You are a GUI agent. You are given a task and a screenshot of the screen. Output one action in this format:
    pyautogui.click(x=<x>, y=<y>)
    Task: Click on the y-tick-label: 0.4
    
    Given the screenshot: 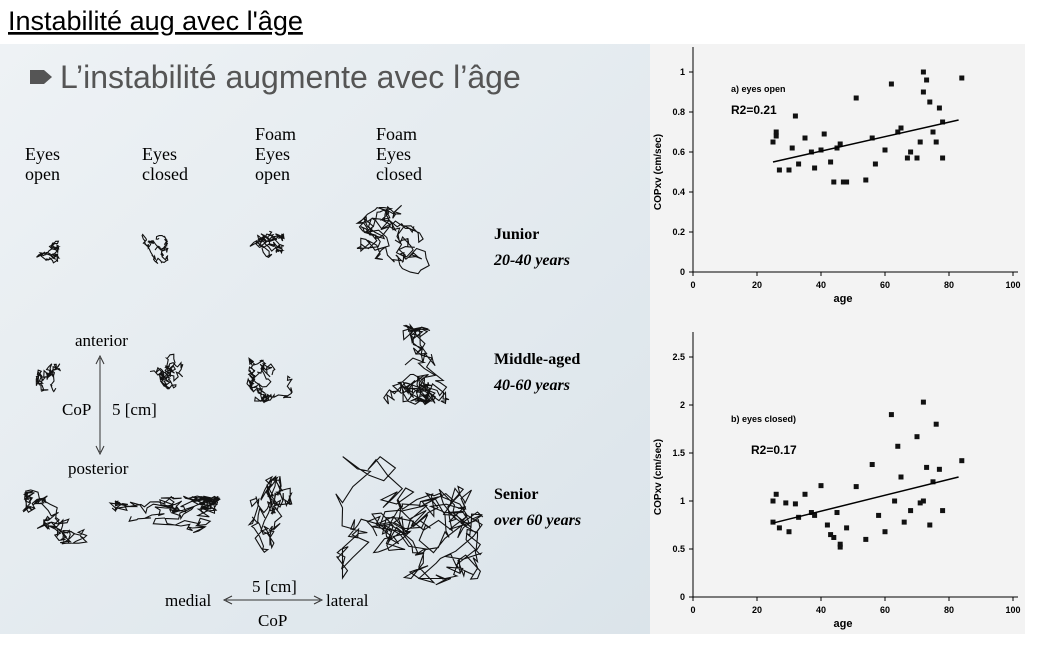 What is the action you would take?
    pyautogui.click(x=678, y=192)
    